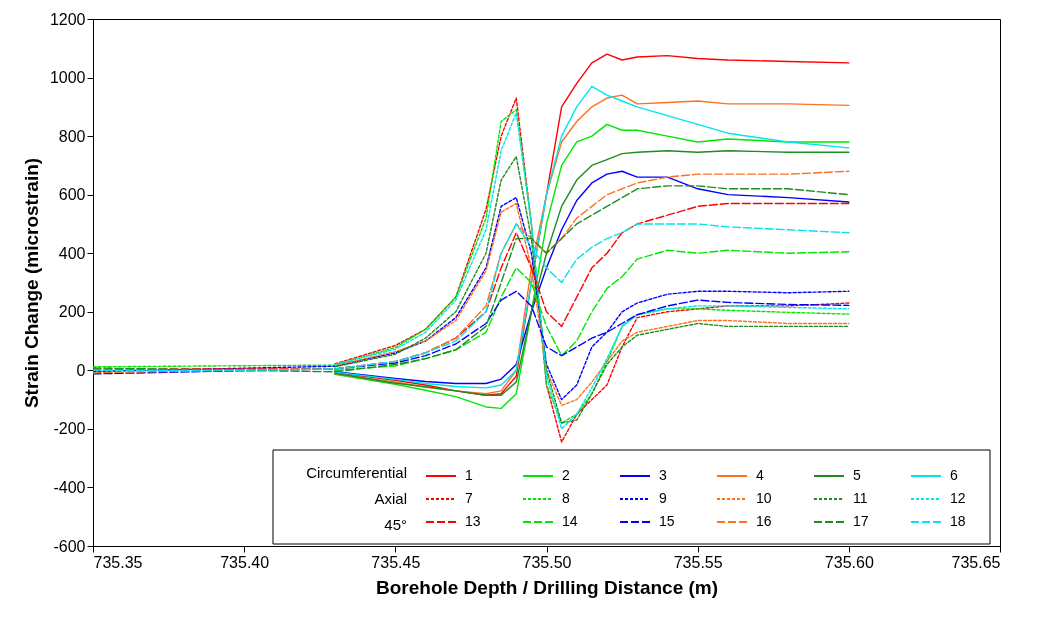 The height and width of the screenshot is (628, 1038). Describe the element at coordinates (69, 429) in the screenshot. I see `y-tick-label: -200` at that location.